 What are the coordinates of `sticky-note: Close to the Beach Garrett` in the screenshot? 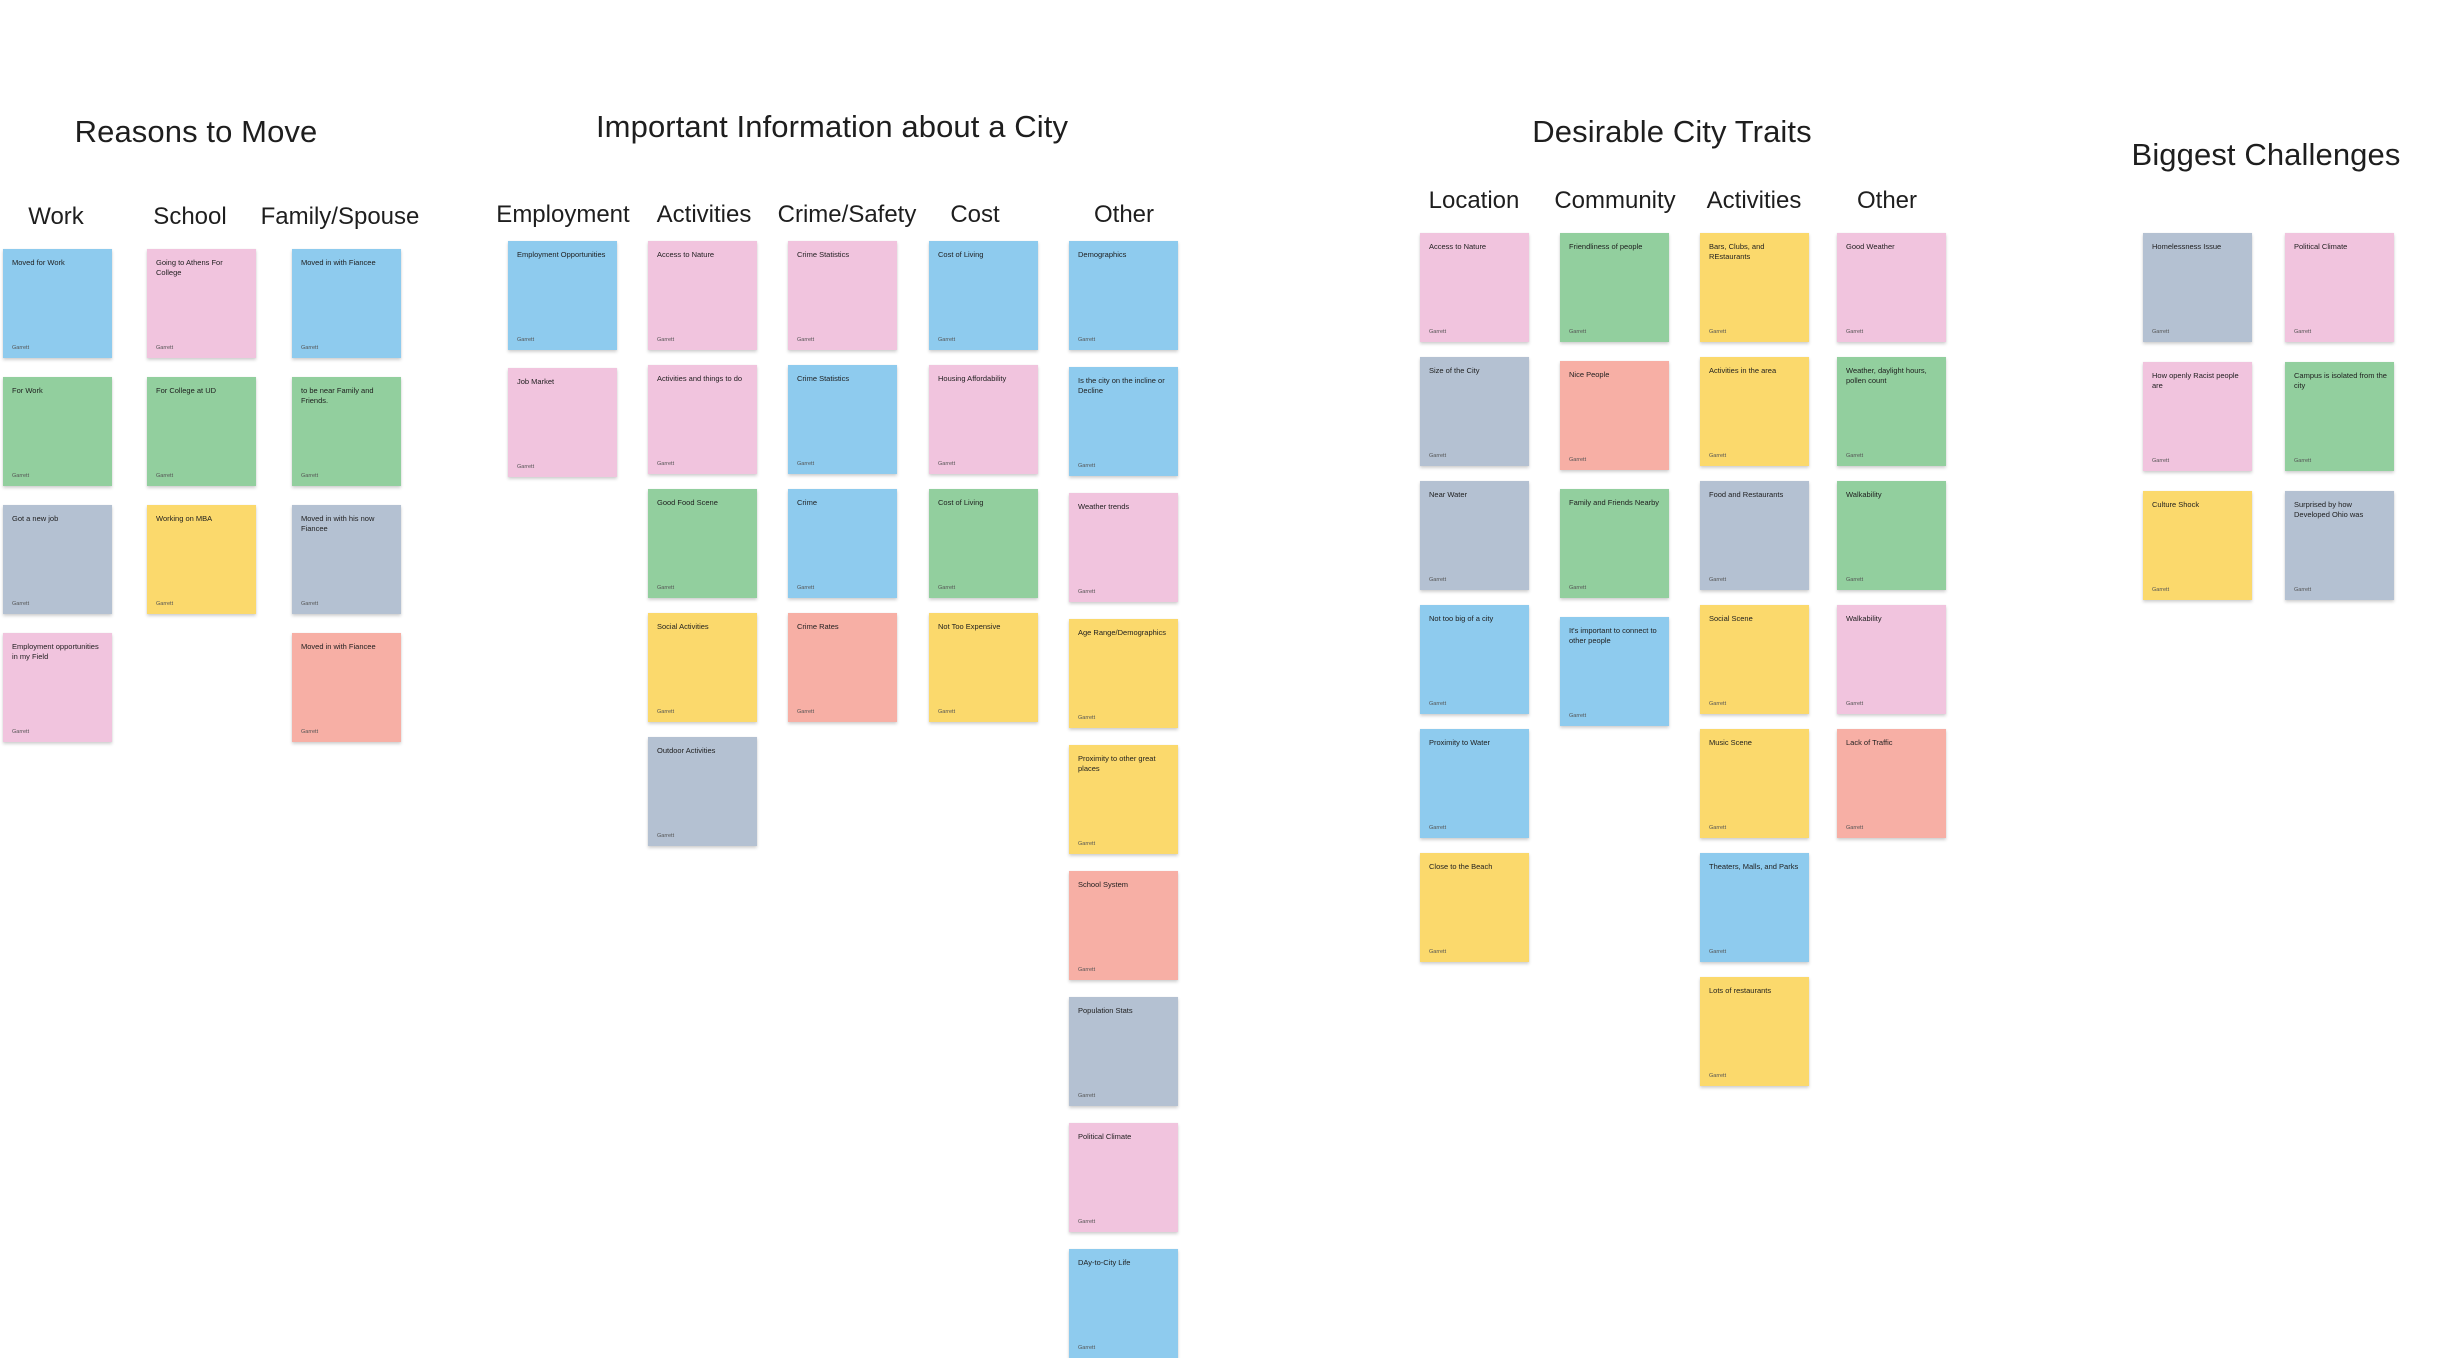 It's located at (1474, 907).